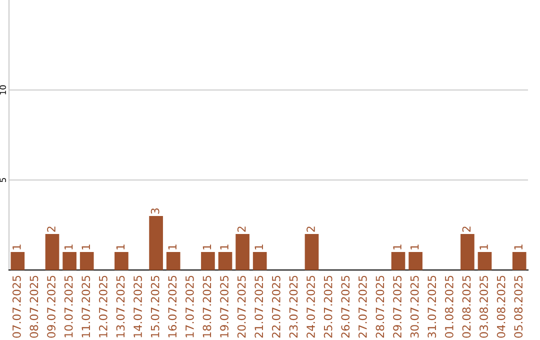 The height and width of the screenshot is (340, 540). I want to click on x-tick-label: 03.08.2025, so click(484, 307).